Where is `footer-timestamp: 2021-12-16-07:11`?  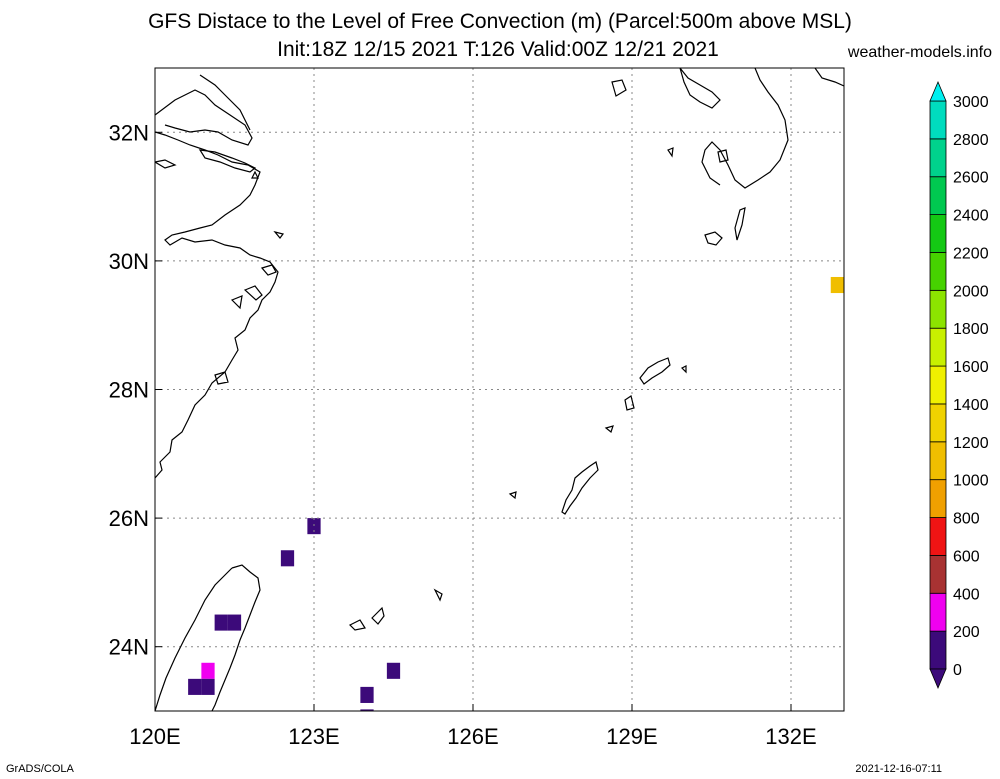 footer-timestamp: 2021-12-16-07:11 is located at coordinates (898, 769).